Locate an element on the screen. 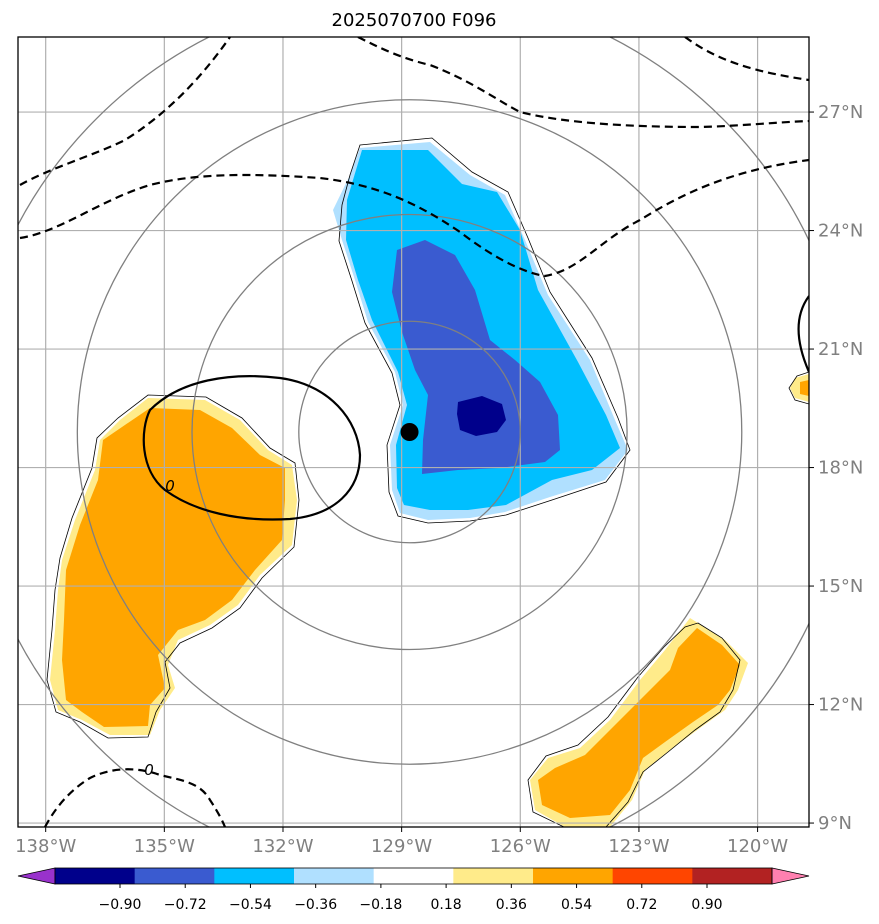  shade-neg-max is located at coordinates (481, 416).